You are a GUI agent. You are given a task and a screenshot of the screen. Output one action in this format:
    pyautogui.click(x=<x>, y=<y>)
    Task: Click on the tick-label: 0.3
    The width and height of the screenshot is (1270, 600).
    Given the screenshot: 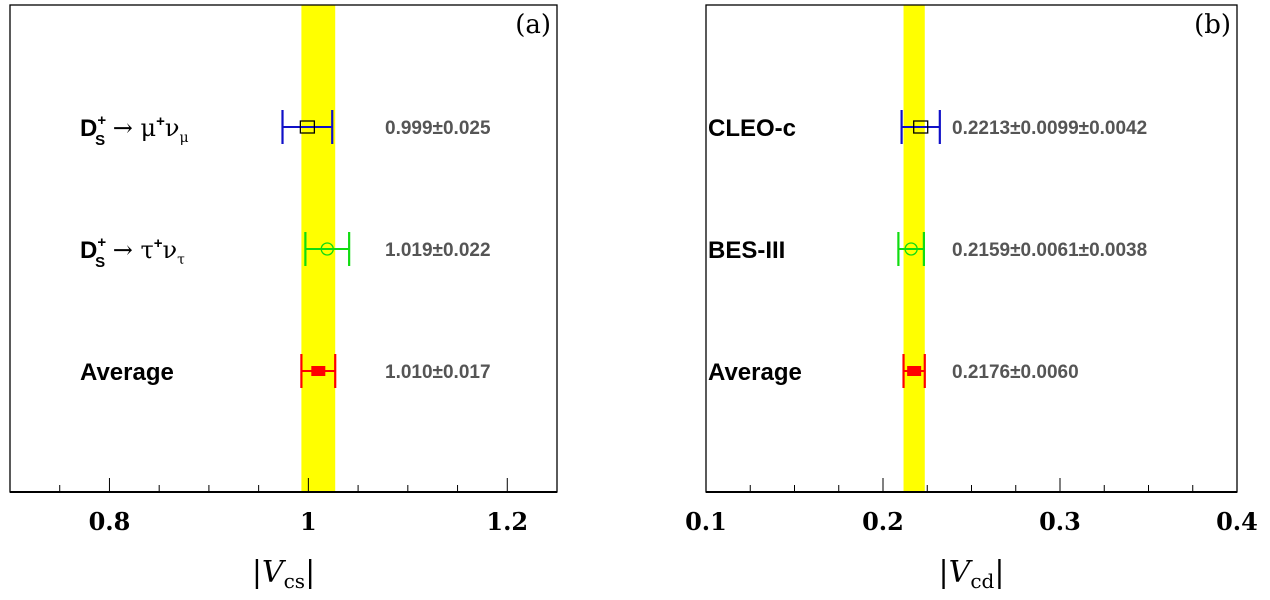 What is the action you would take?
    pyautogui.click(x=1060, y=521)
    